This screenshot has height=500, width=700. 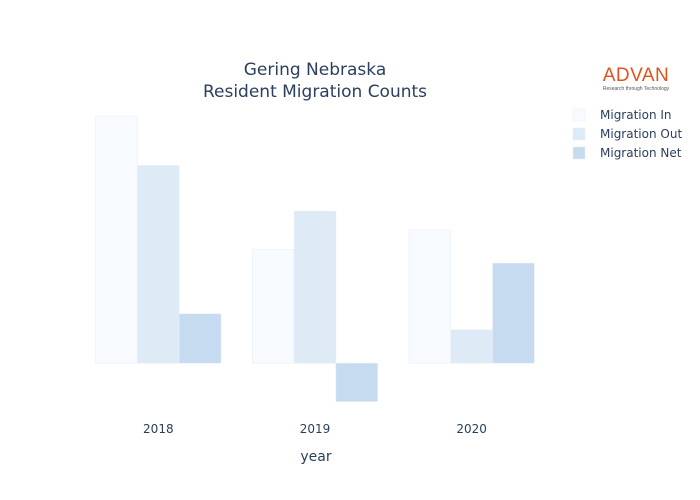 I want to click on legend-label-migration-in: Migration In, so click(x=636, y=115).